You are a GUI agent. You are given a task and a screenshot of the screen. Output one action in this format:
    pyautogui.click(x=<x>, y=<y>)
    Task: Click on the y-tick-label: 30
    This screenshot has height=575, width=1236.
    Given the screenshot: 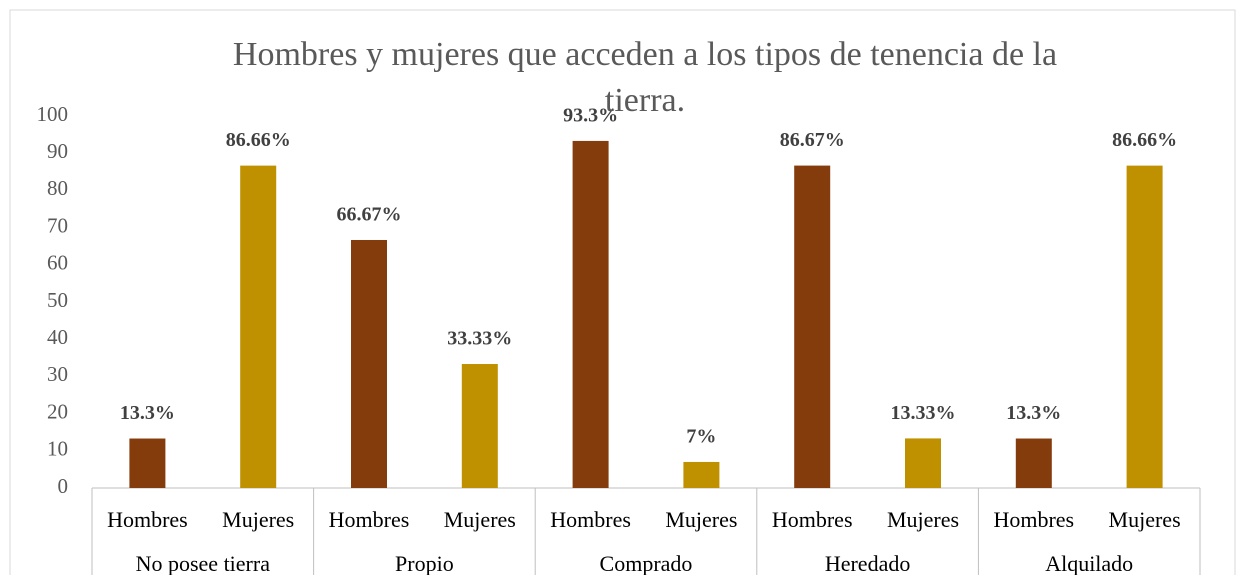 What is the action you would take?
    pyautogui.click(x=57, y=374)
    